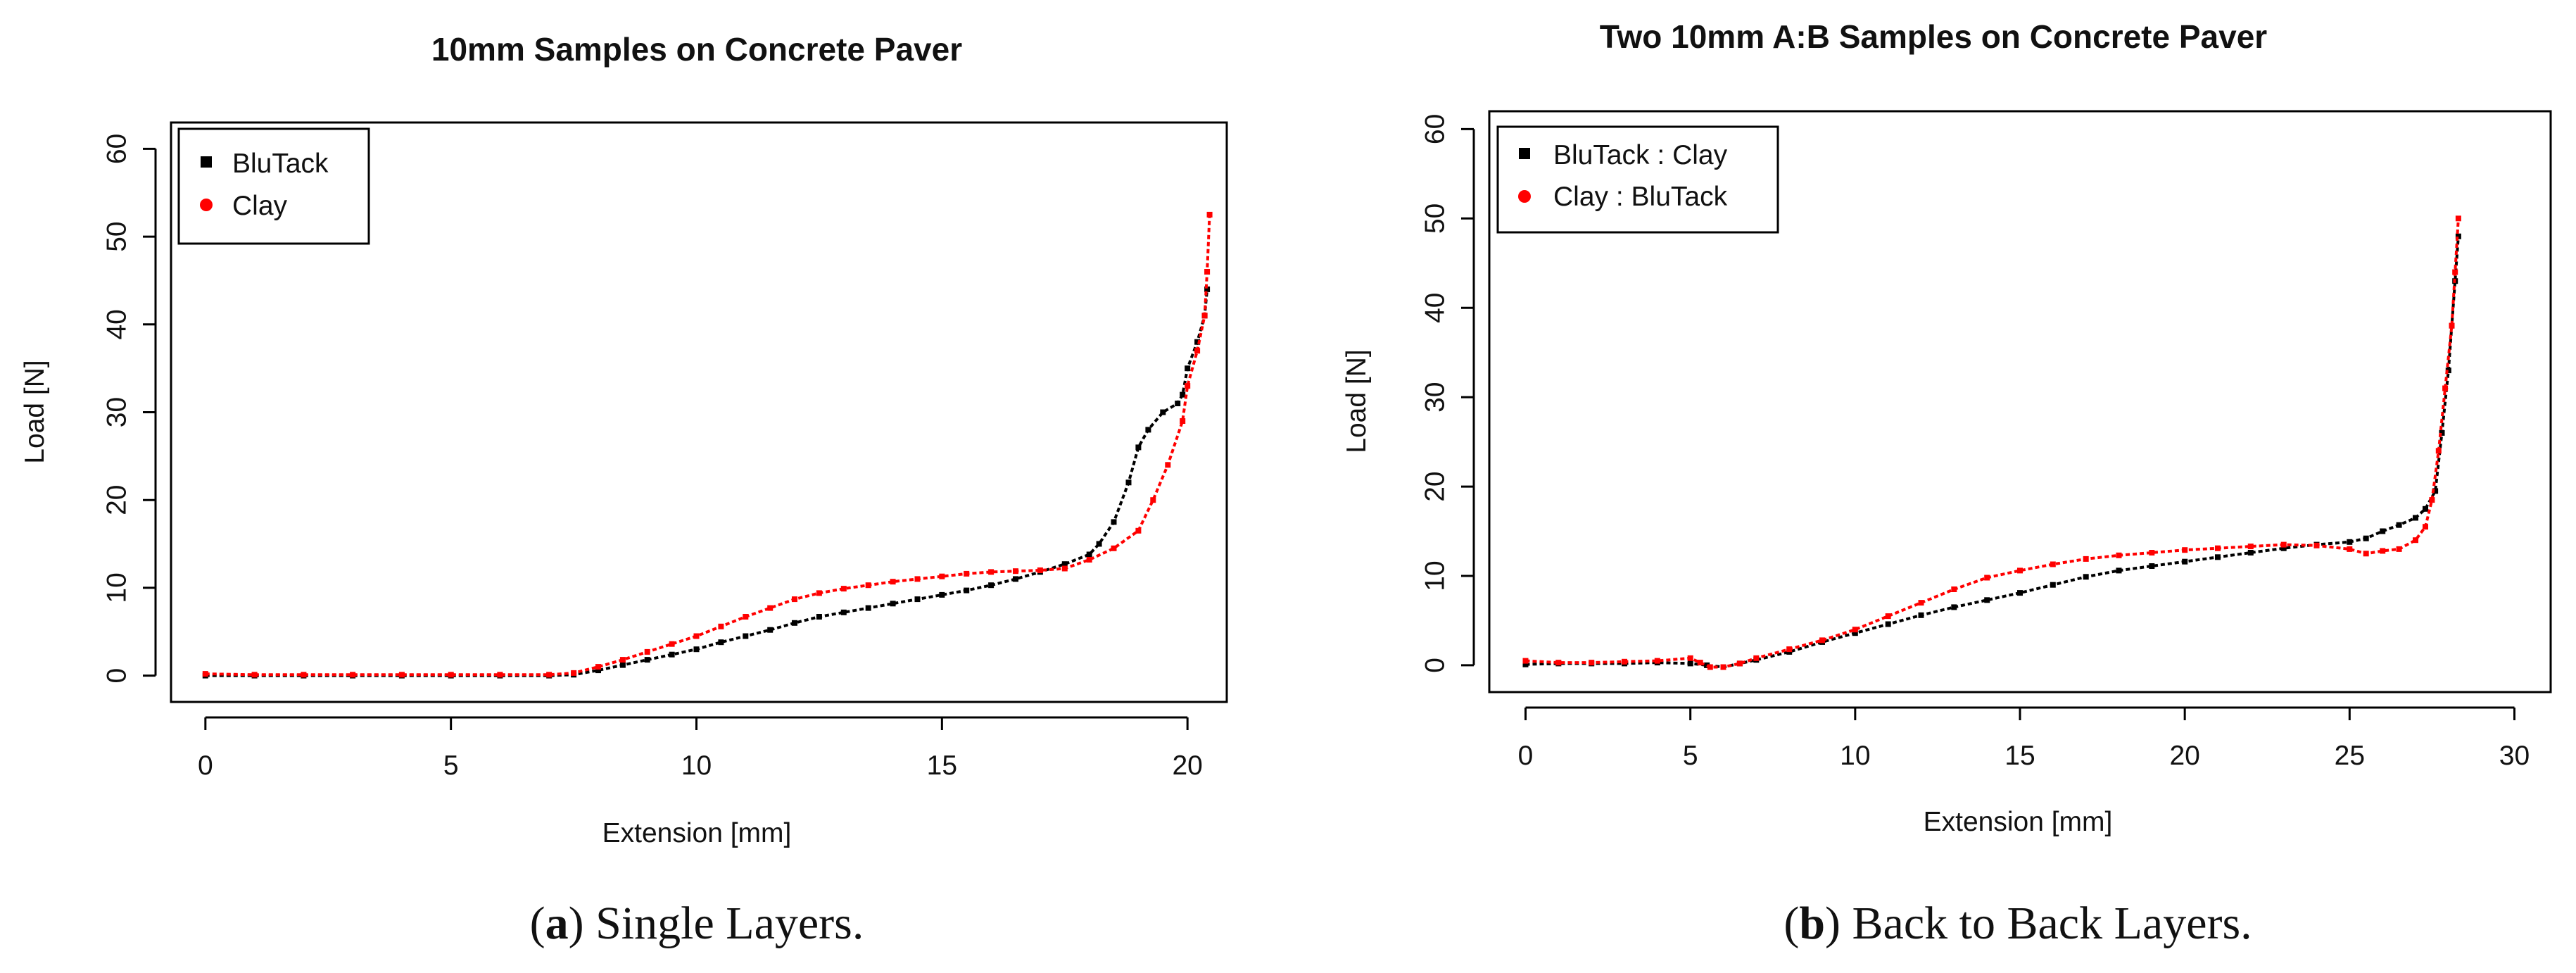 The height and width of the screenshot is (973, 2576). What do you see at coordinates (1524, 197) in the screenshot?
I see `legend-marker-clay-blutack` at bounding box center [1524, 197].